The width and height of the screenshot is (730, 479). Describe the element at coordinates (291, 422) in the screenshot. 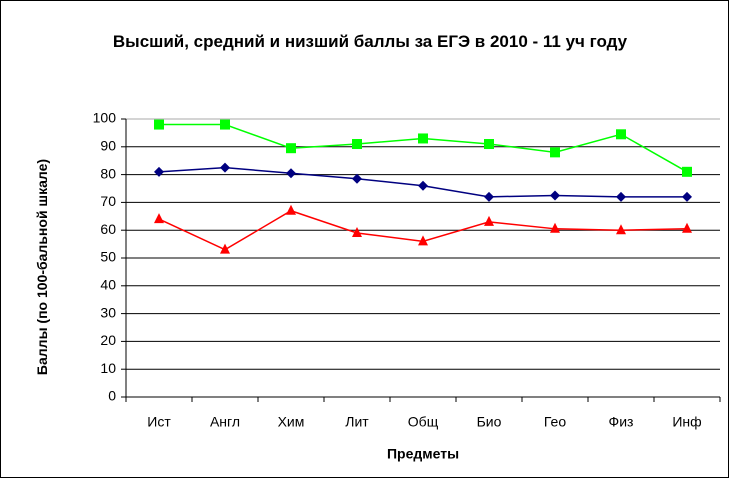

I see `x-tick-label: Хим` at that location.